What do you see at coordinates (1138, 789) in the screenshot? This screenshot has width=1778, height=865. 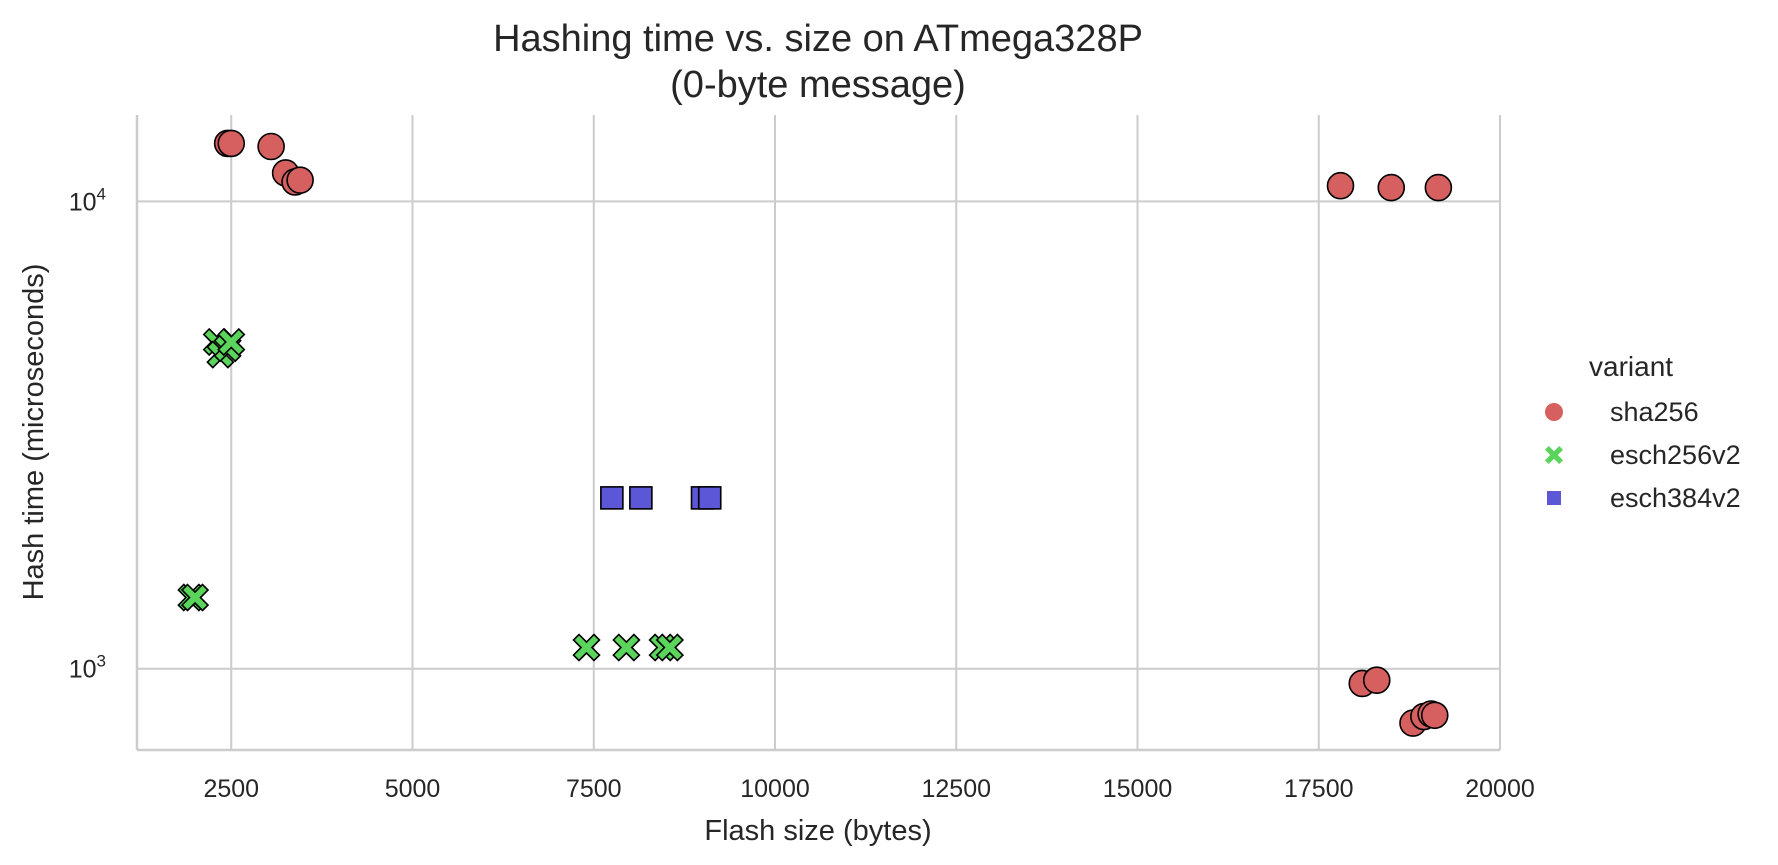 I see `x-tick-label: 15000` at bounding box center [1138, 789].